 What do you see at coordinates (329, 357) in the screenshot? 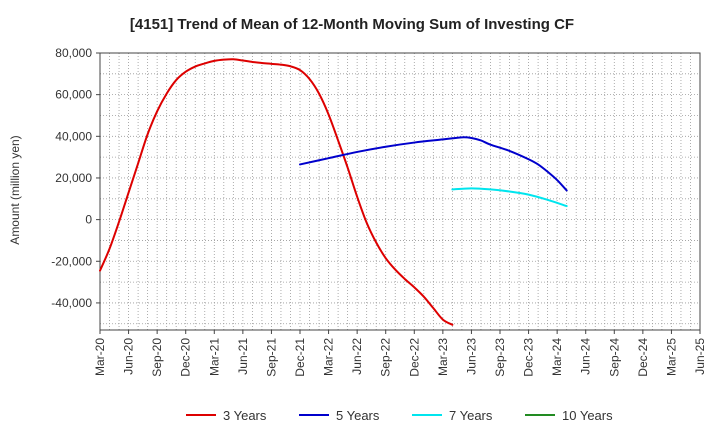
I see `x-tick-label: Mar-22` at bounding box center [329, 357].